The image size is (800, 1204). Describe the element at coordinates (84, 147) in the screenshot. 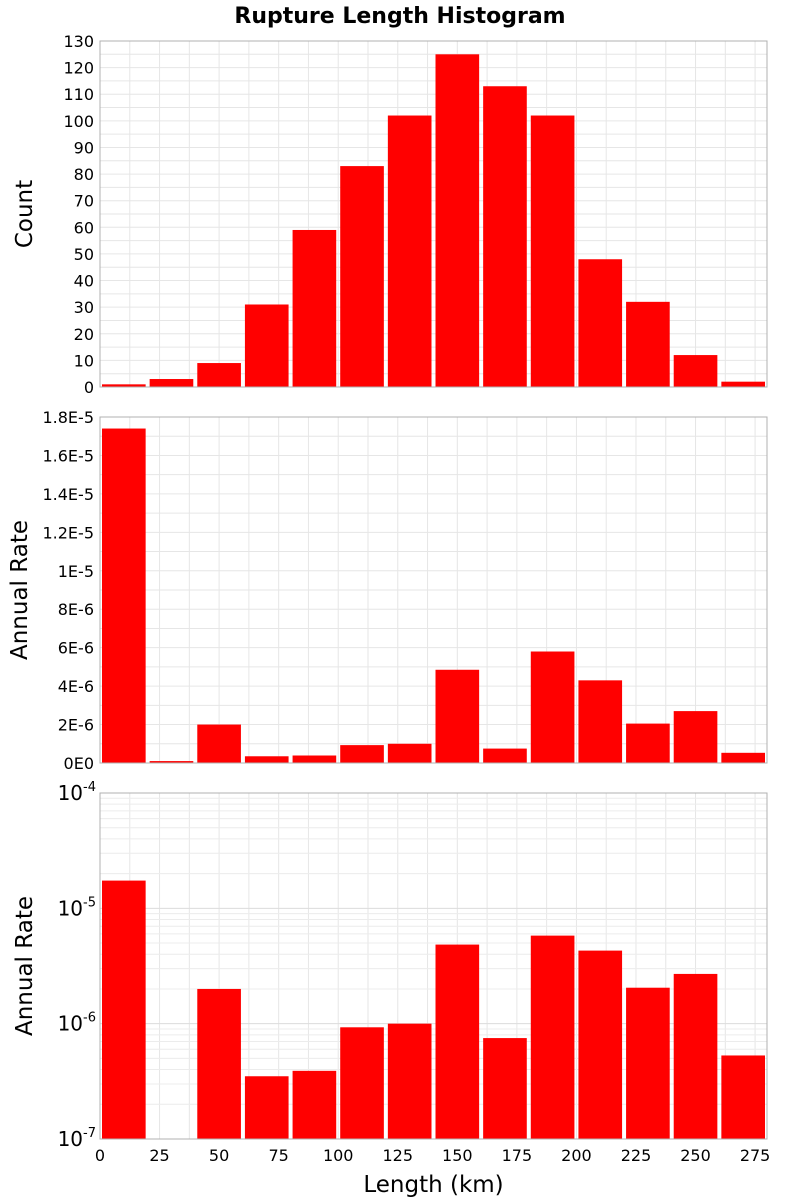

I see `y-tick-label: 90` at that location.